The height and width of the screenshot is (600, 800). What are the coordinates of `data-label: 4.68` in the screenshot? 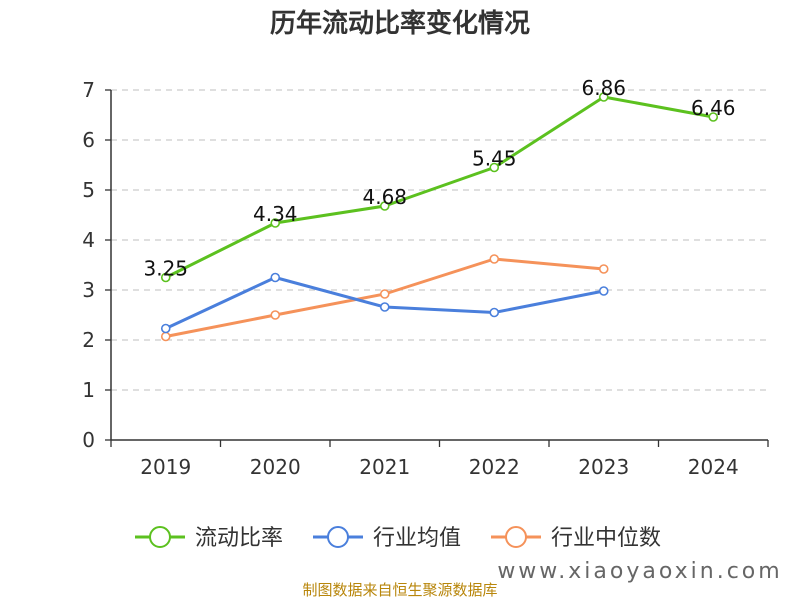 It's located at (384, 197).